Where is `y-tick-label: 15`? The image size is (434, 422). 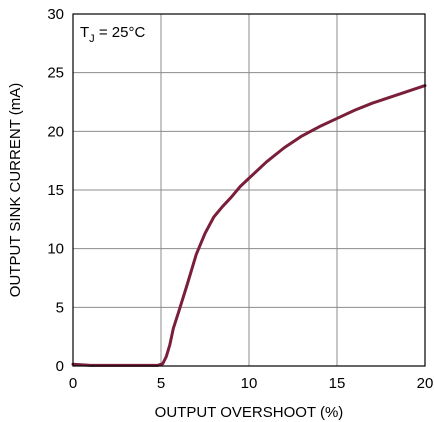 y-tick-label: 15 is located at coordinates (55, 190).